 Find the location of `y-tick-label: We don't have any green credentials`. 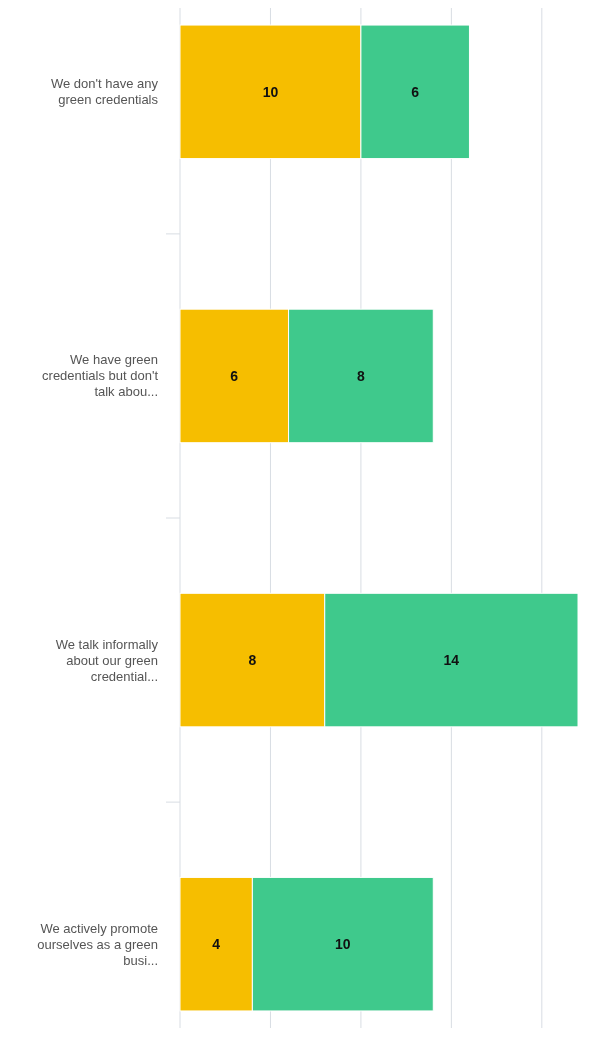

y-tick-label: We don't have any green credentials is located at coordinates (104, 92).